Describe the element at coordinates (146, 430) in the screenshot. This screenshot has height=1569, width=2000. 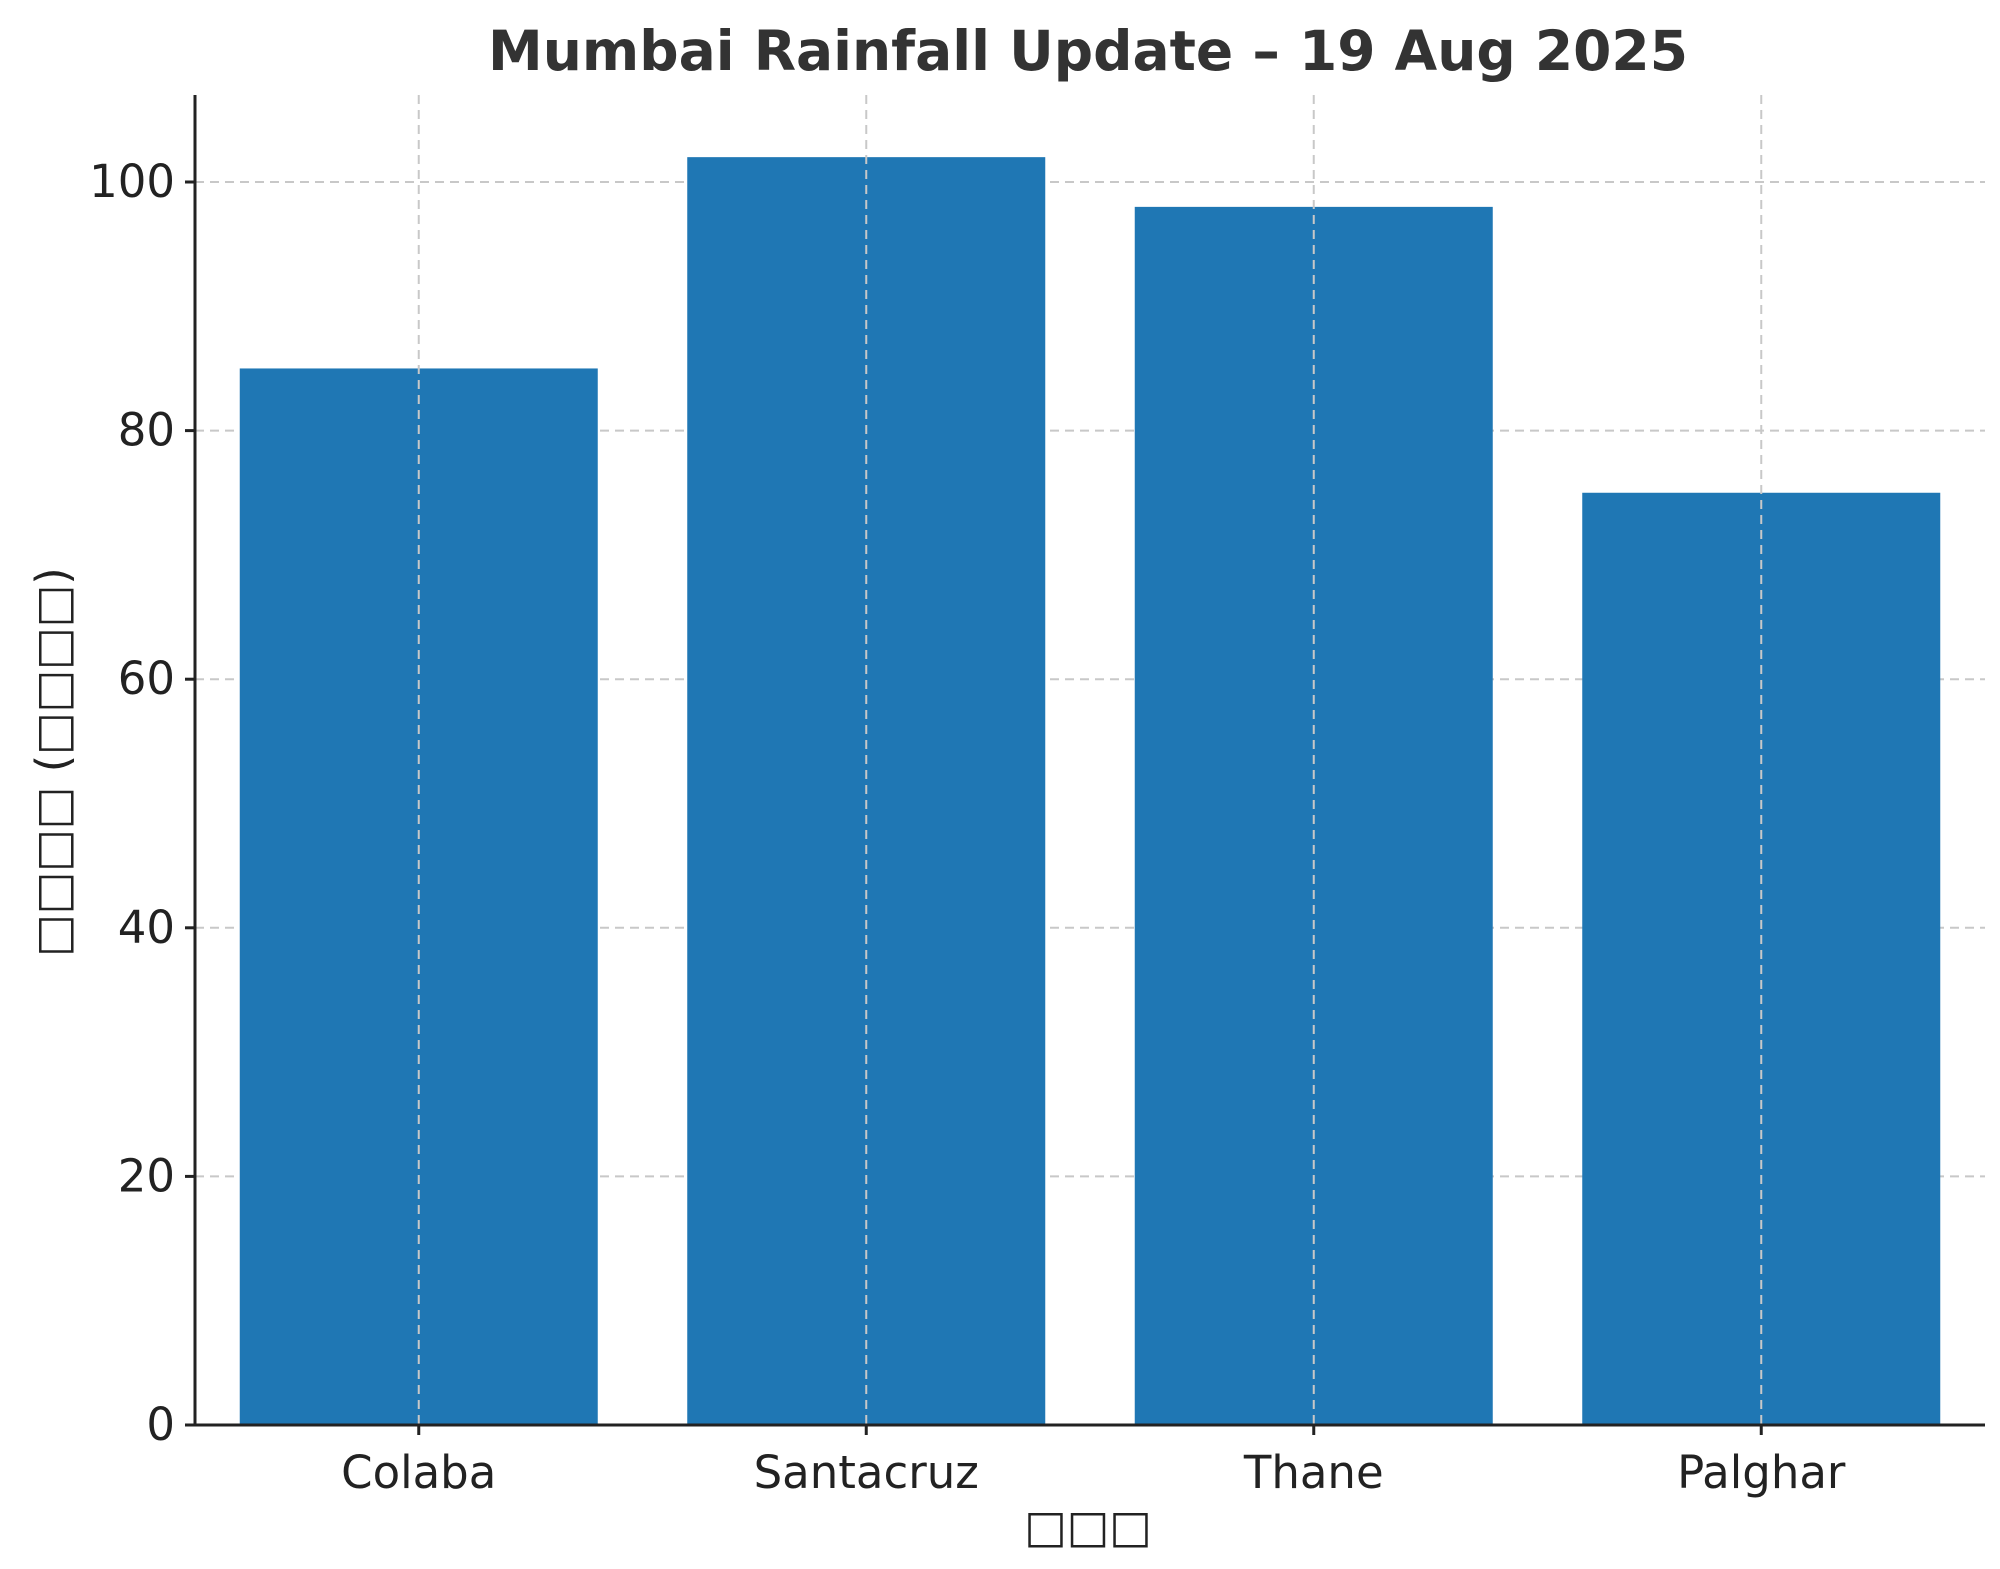
I see `y-tick-label-80: 80` at that location.